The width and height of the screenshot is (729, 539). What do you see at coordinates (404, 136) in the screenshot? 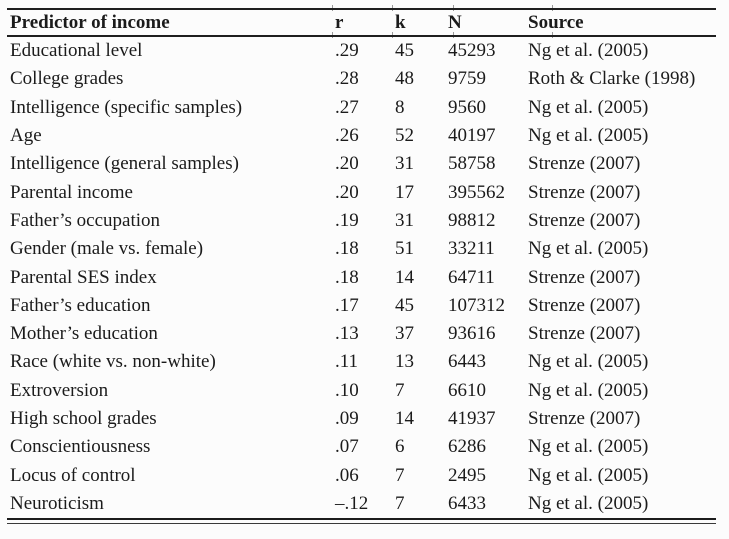
I see `cell-k: 52` at bounding box center [404, 136].